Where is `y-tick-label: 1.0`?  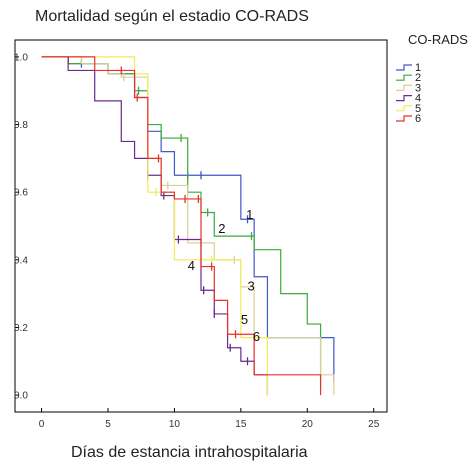 y-tick-label: 1.0 is located at coordinates (21, 57).